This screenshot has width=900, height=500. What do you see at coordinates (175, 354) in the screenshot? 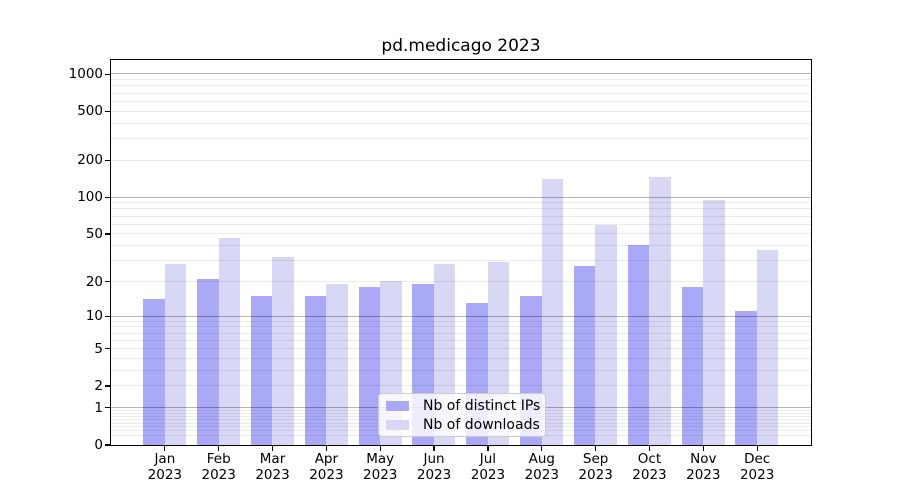
I see `bar-downloads-jan` at bounding box center [175, 354].